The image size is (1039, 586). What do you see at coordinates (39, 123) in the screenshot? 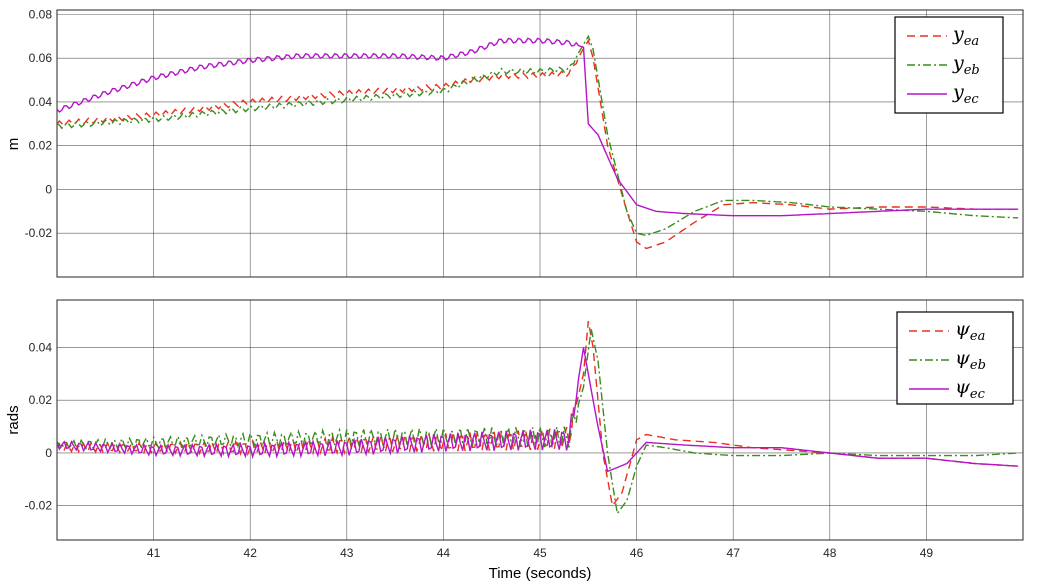
I see `top-y-tick-labels: 0.08 0.06 0.04 0.02 0 -0.02` at bounding box center [39, 123].